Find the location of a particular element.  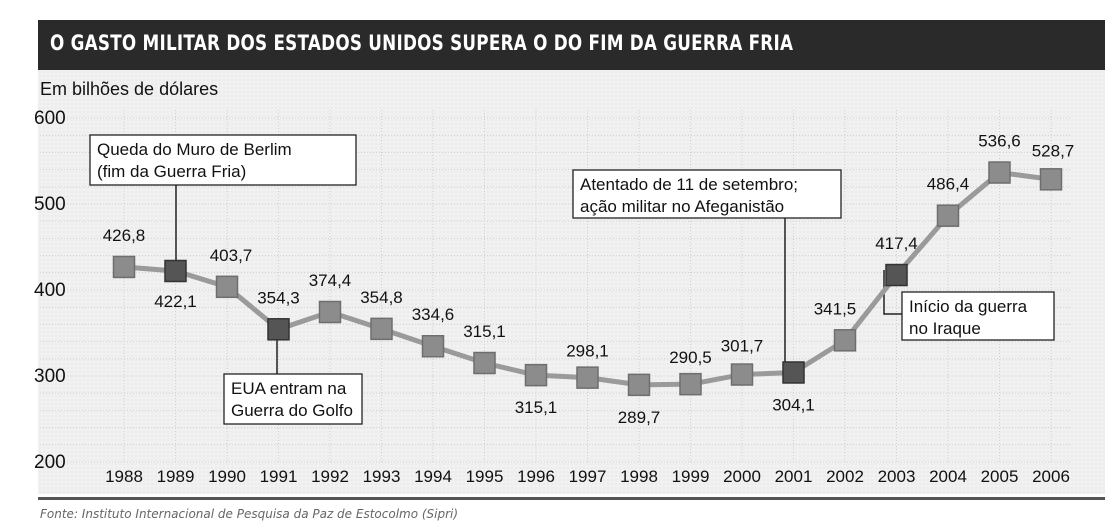

y-tick-label: 300 is located at coordinates (50, 376).